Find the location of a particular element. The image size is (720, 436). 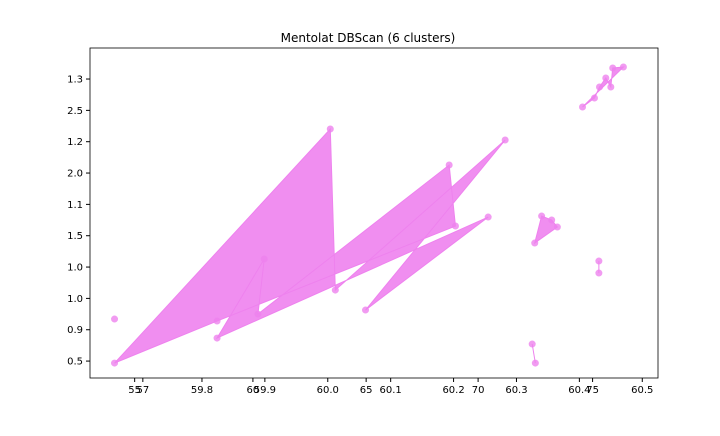

chart-title: Mentolat DBScan (6 clusters) is located at coordinates (368, 38).